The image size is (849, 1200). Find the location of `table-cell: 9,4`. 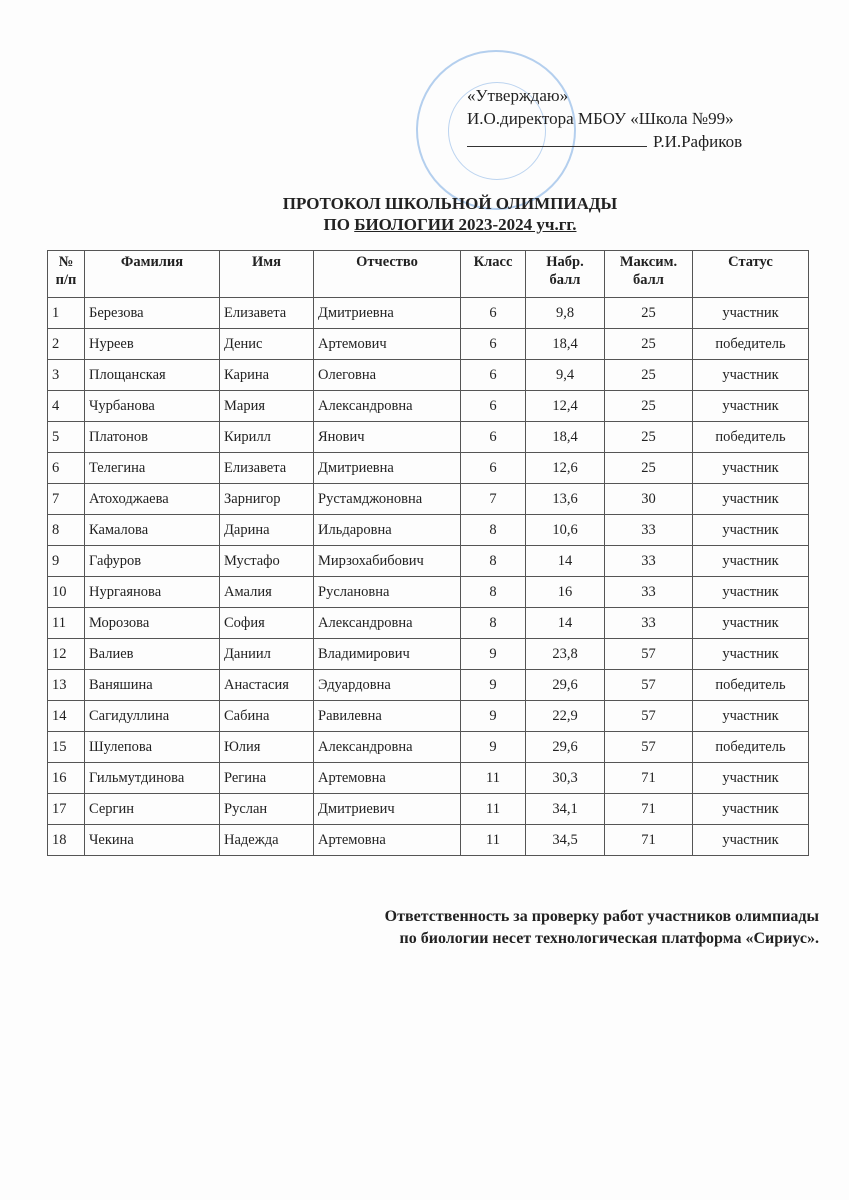

table-cell: 9,4 is located at coordinates (565, 375).